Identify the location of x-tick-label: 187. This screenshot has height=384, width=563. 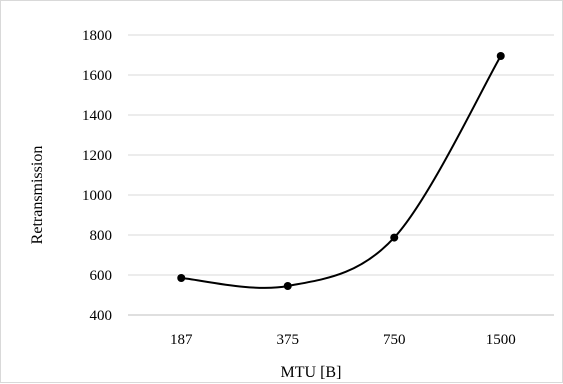
(181, 340).